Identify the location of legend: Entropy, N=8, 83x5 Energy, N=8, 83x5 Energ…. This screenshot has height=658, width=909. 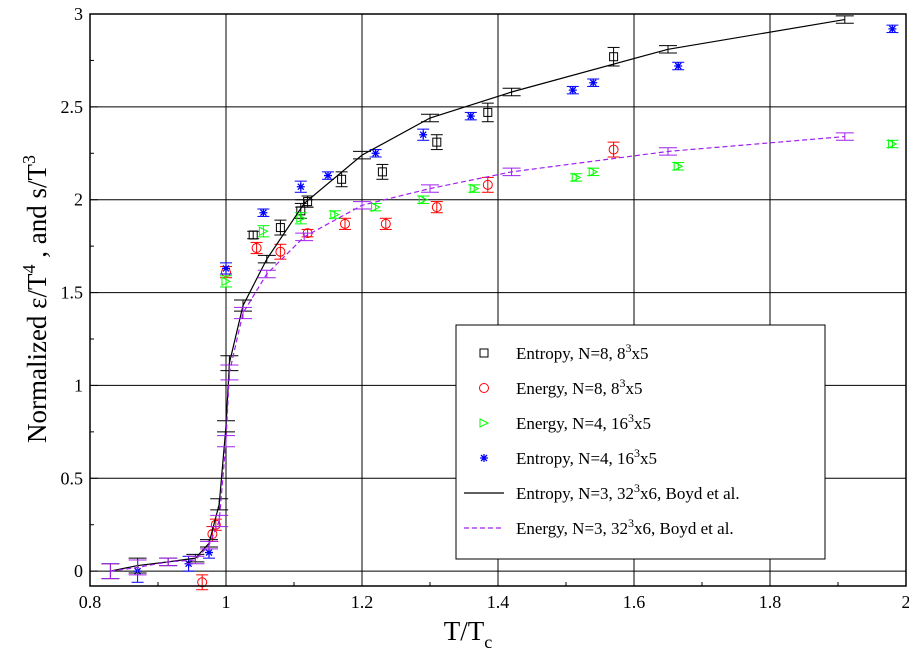
(640, 442).